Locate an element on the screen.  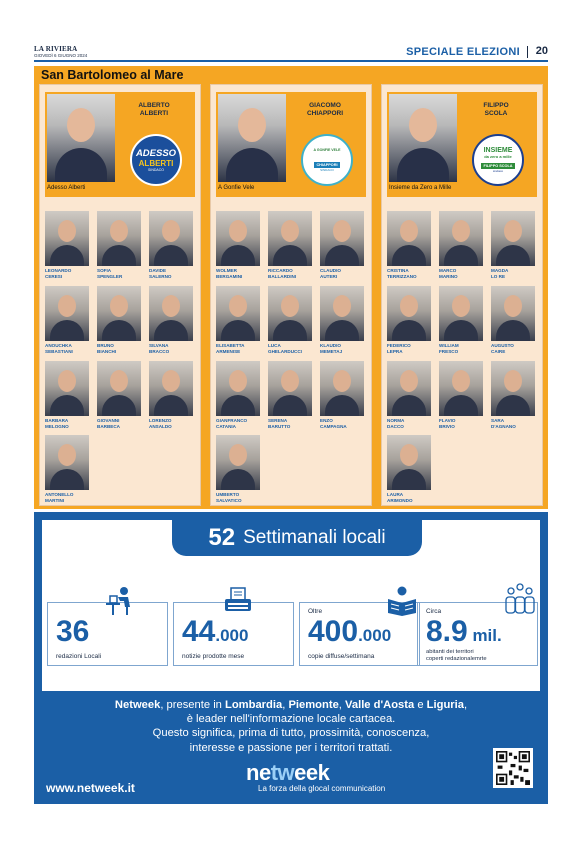
stat-box-notizie: 44.000 notizie prodotte mese is located at coordinates (233, 626).